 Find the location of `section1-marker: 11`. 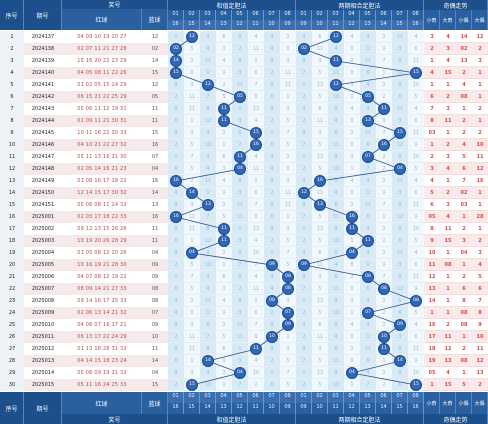

section1-marker: 11 is located at coordinates (224, 121).